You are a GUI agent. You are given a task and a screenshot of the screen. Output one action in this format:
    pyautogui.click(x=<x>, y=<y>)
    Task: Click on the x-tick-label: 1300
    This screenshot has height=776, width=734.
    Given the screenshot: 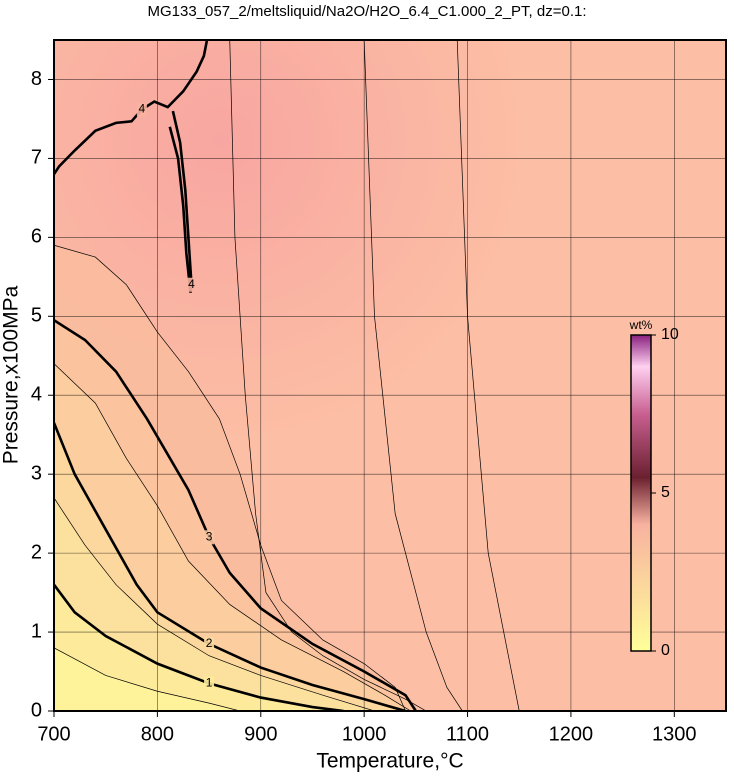 What is the action you would take?
    pyautogui.click(x=674, y=734)
    